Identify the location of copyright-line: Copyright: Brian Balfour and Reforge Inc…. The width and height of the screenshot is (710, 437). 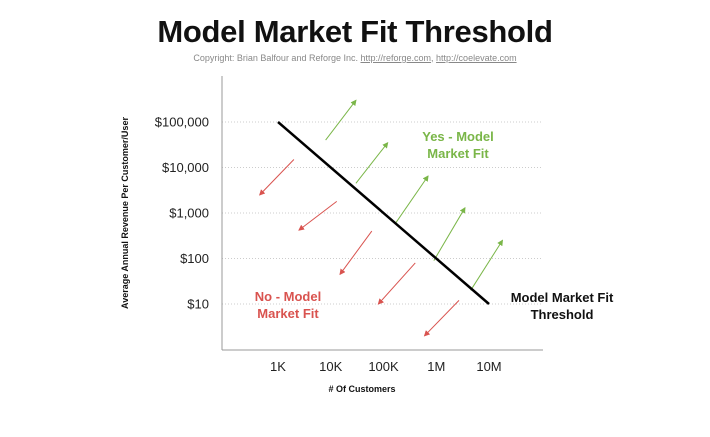
(355, 58).